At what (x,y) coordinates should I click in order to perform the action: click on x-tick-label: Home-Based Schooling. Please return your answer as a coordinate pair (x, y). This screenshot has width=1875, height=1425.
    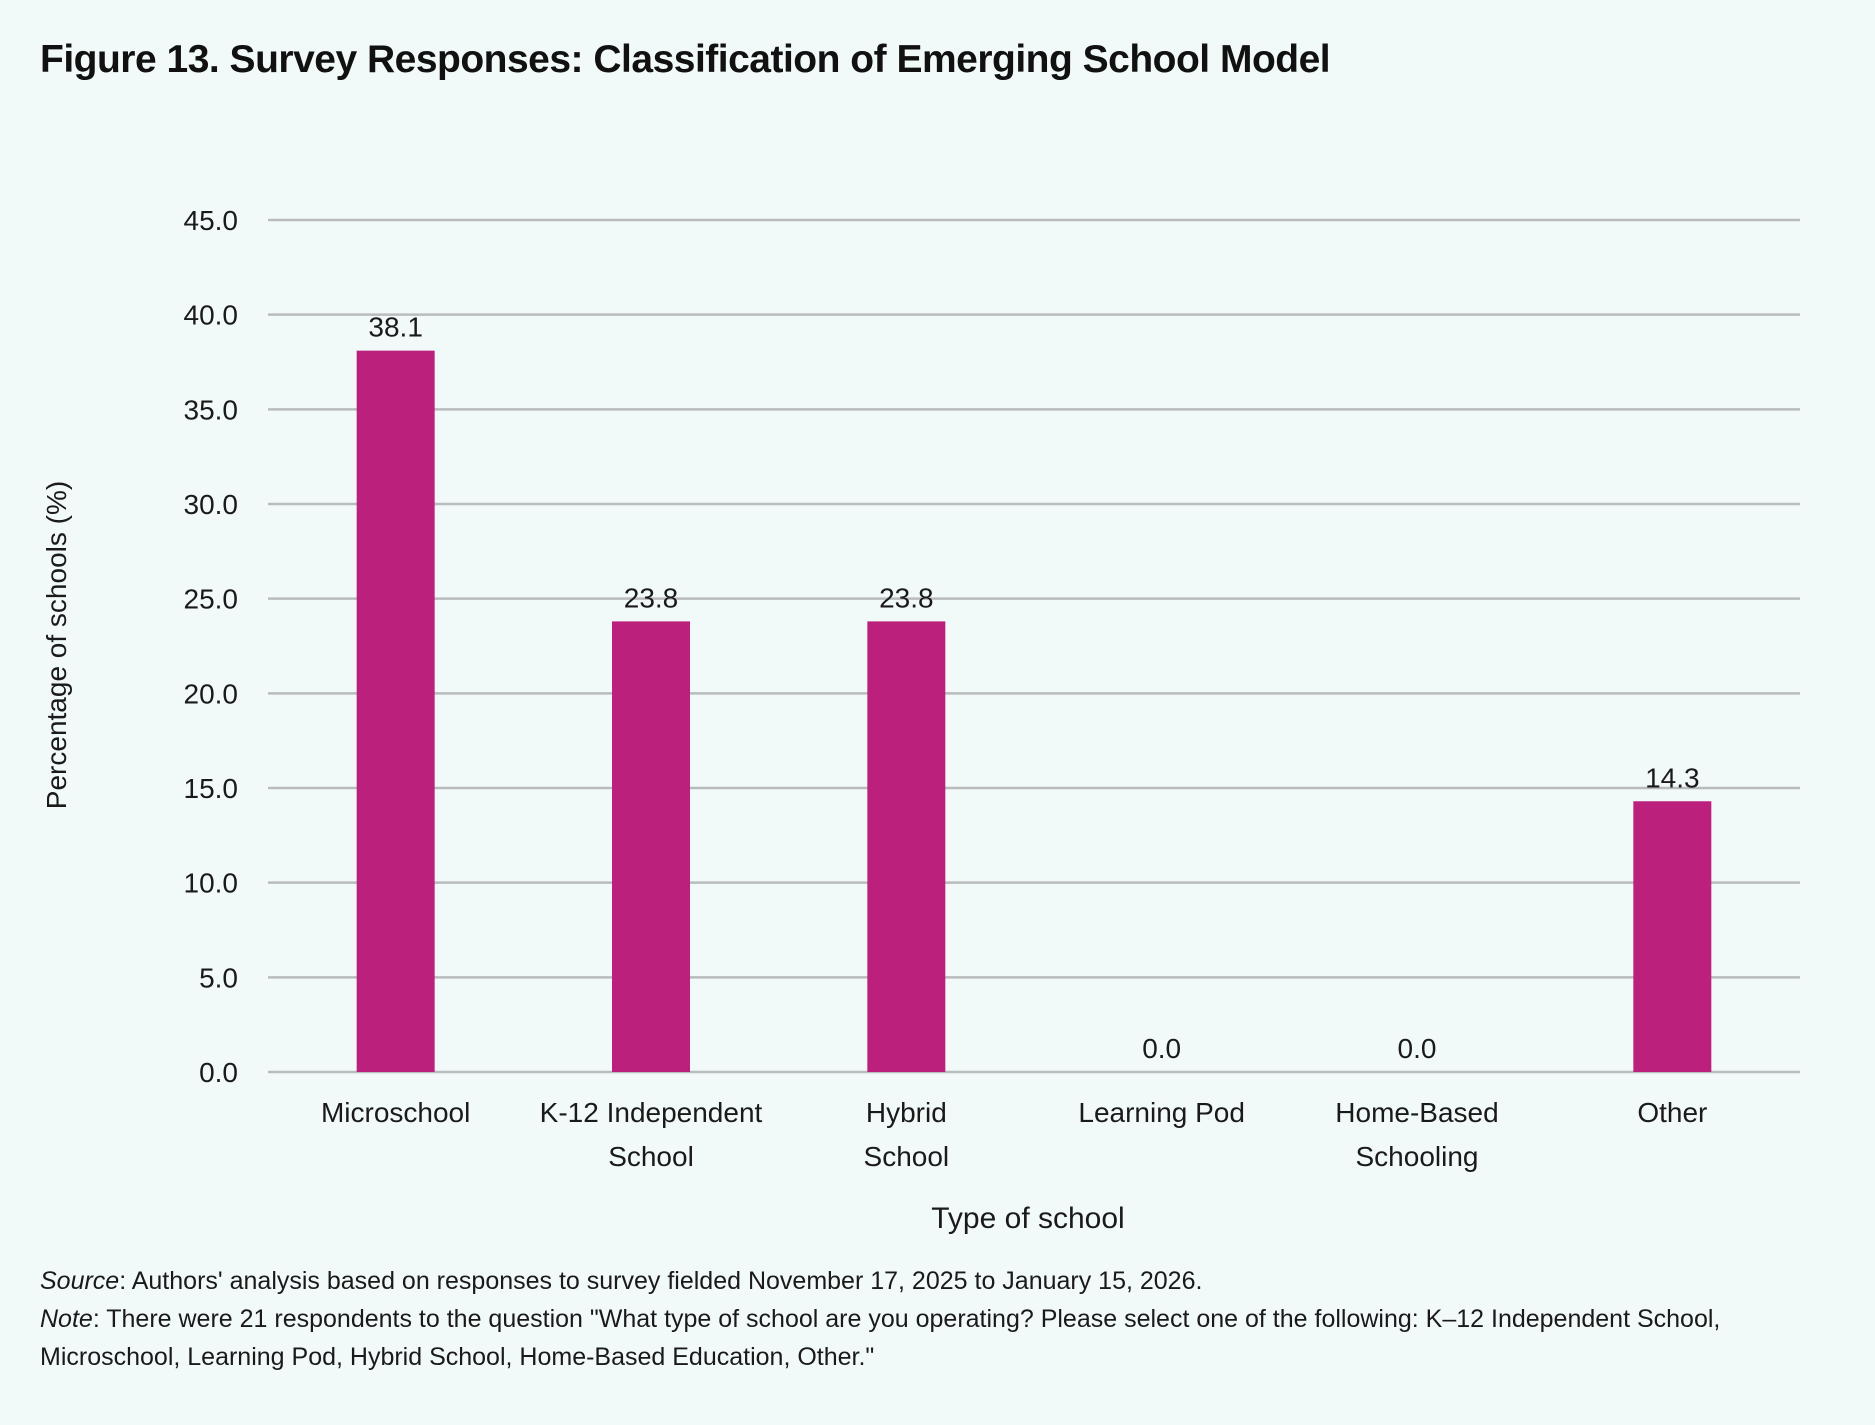
    Looking at the image, I should click on (1416, 1134).